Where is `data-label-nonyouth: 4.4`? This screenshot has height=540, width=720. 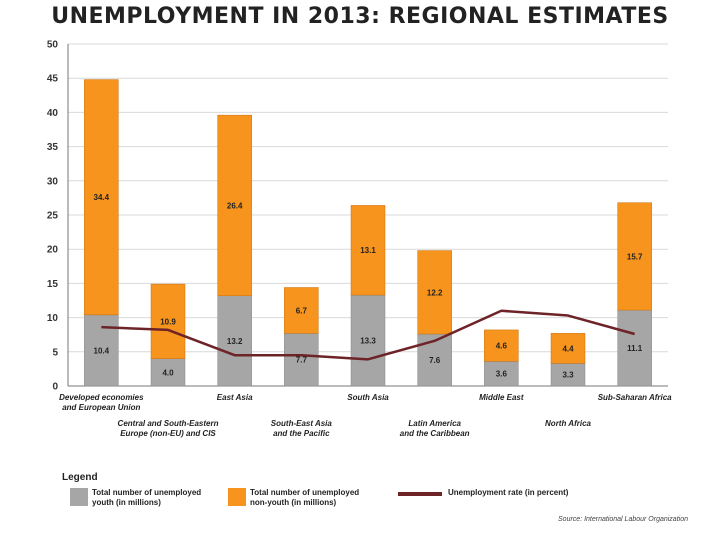 data-label-nonyouth: 4.4 is located at coordinates (568, 348).